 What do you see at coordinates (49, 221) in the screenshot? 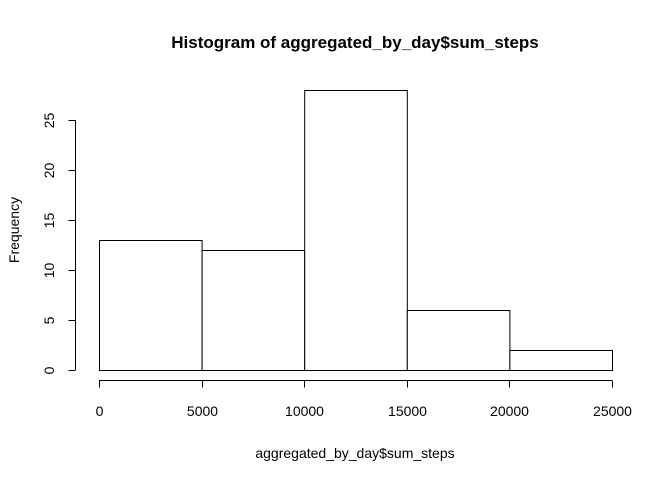
I see `y-tick-label: 15` at bounding box center [49, 221].